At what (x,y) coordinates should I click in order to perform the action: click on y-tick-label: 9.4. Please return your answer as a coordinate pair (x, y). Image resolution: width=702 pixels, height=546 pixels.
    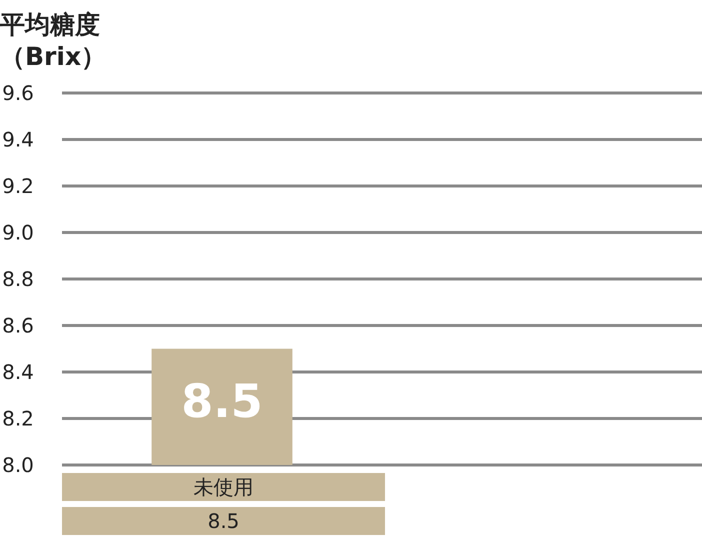
    Looking at the image, I should click on (18, 140).